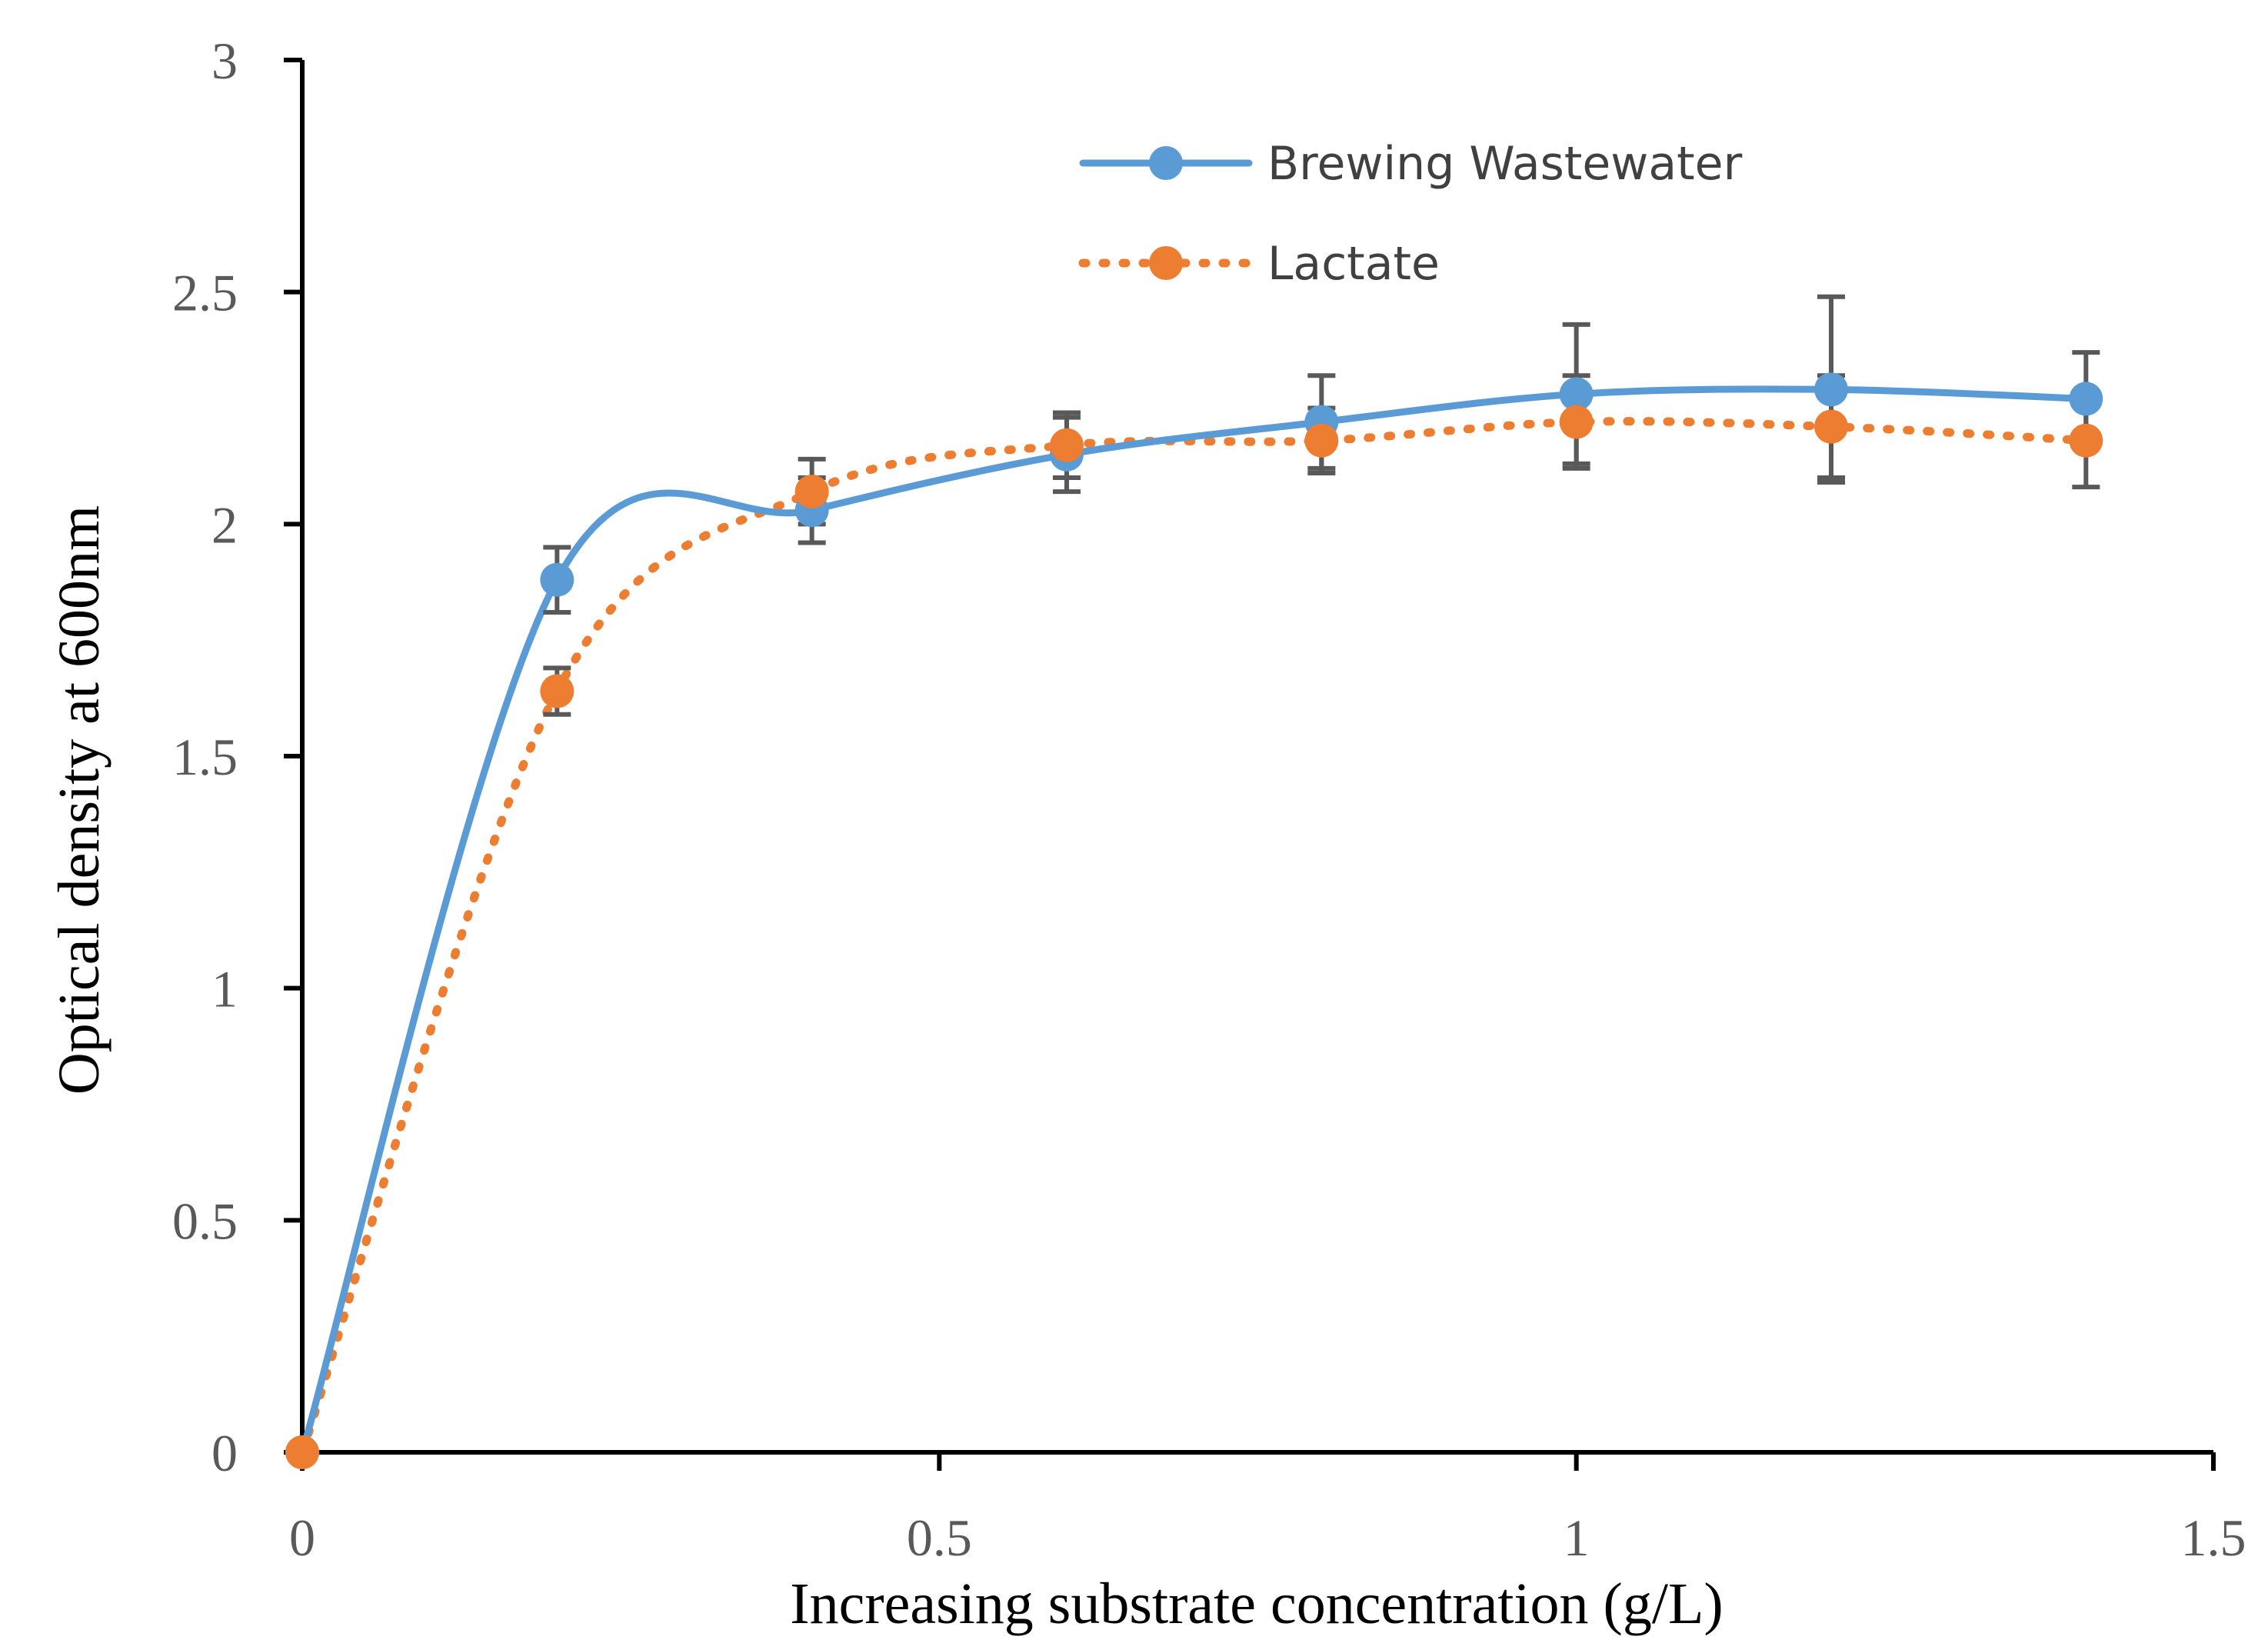  Describe the element at coordinates (1505, 164) in the screenshot. I see `legend-label-brewing-wastewater: Brewing Wastewater` at that location.